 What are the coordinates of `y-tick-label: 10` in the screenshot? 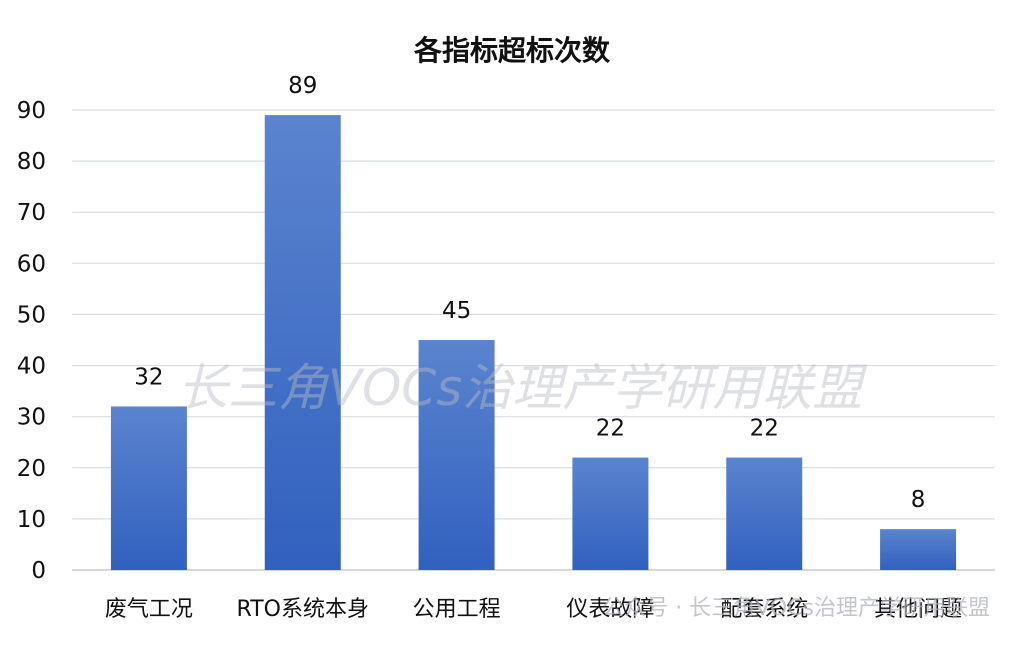 It's located at (31, 520).